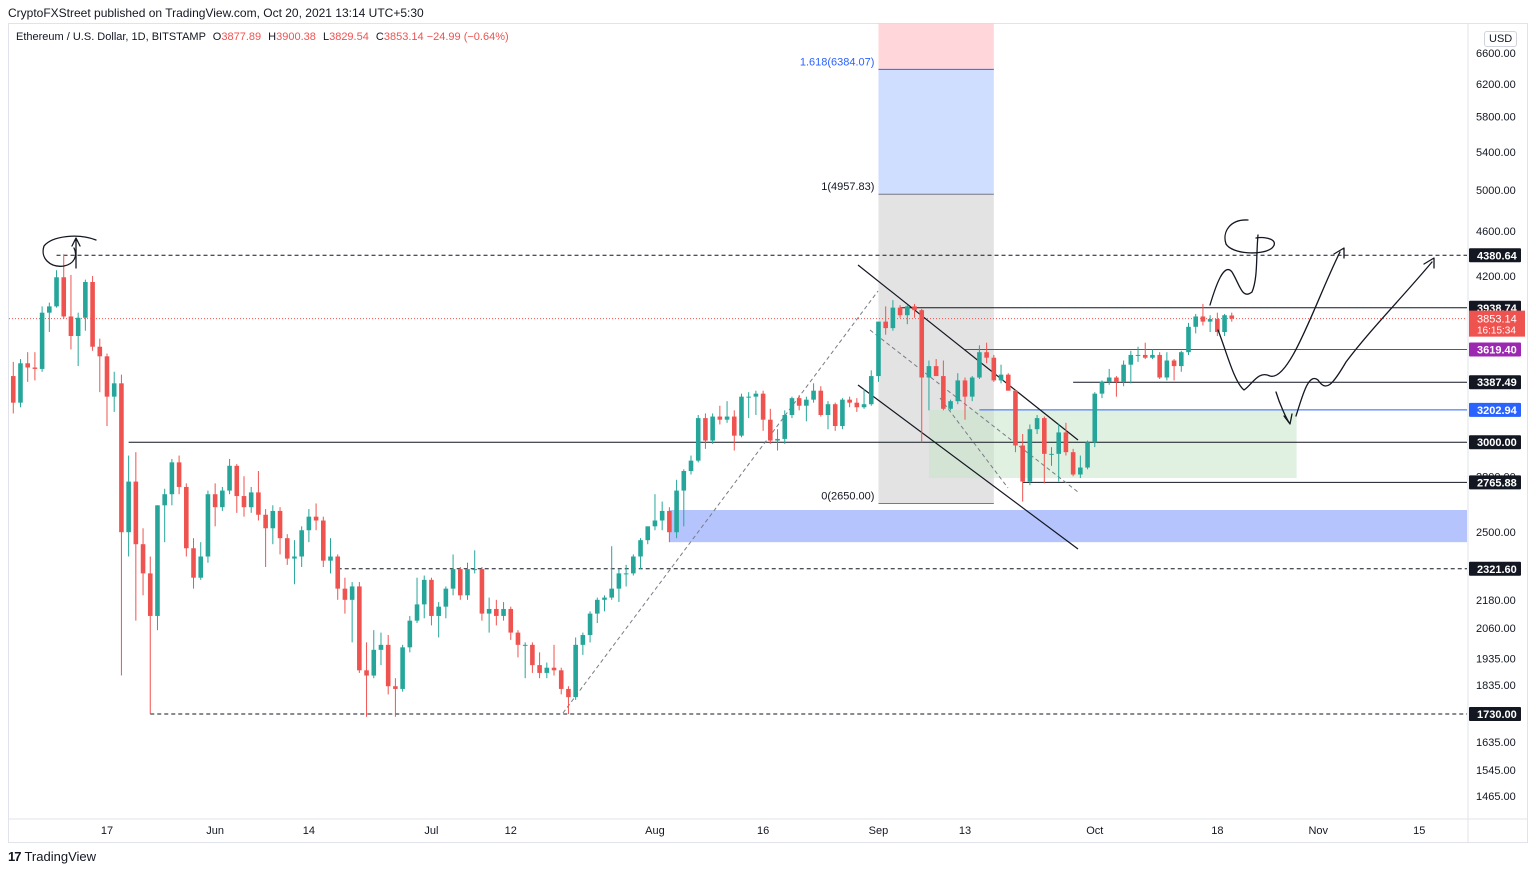  Describe the element at coordinates (467, 37) in the screenshot. I see `change-value: −24.99 (−0.64%)` at that location.